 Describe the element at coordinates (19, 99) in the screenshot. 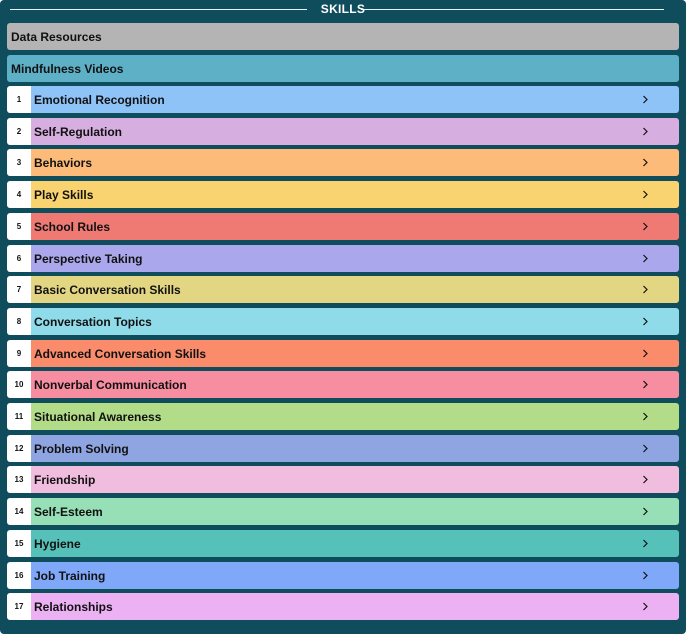

I see `skill-number: 1` at that location.